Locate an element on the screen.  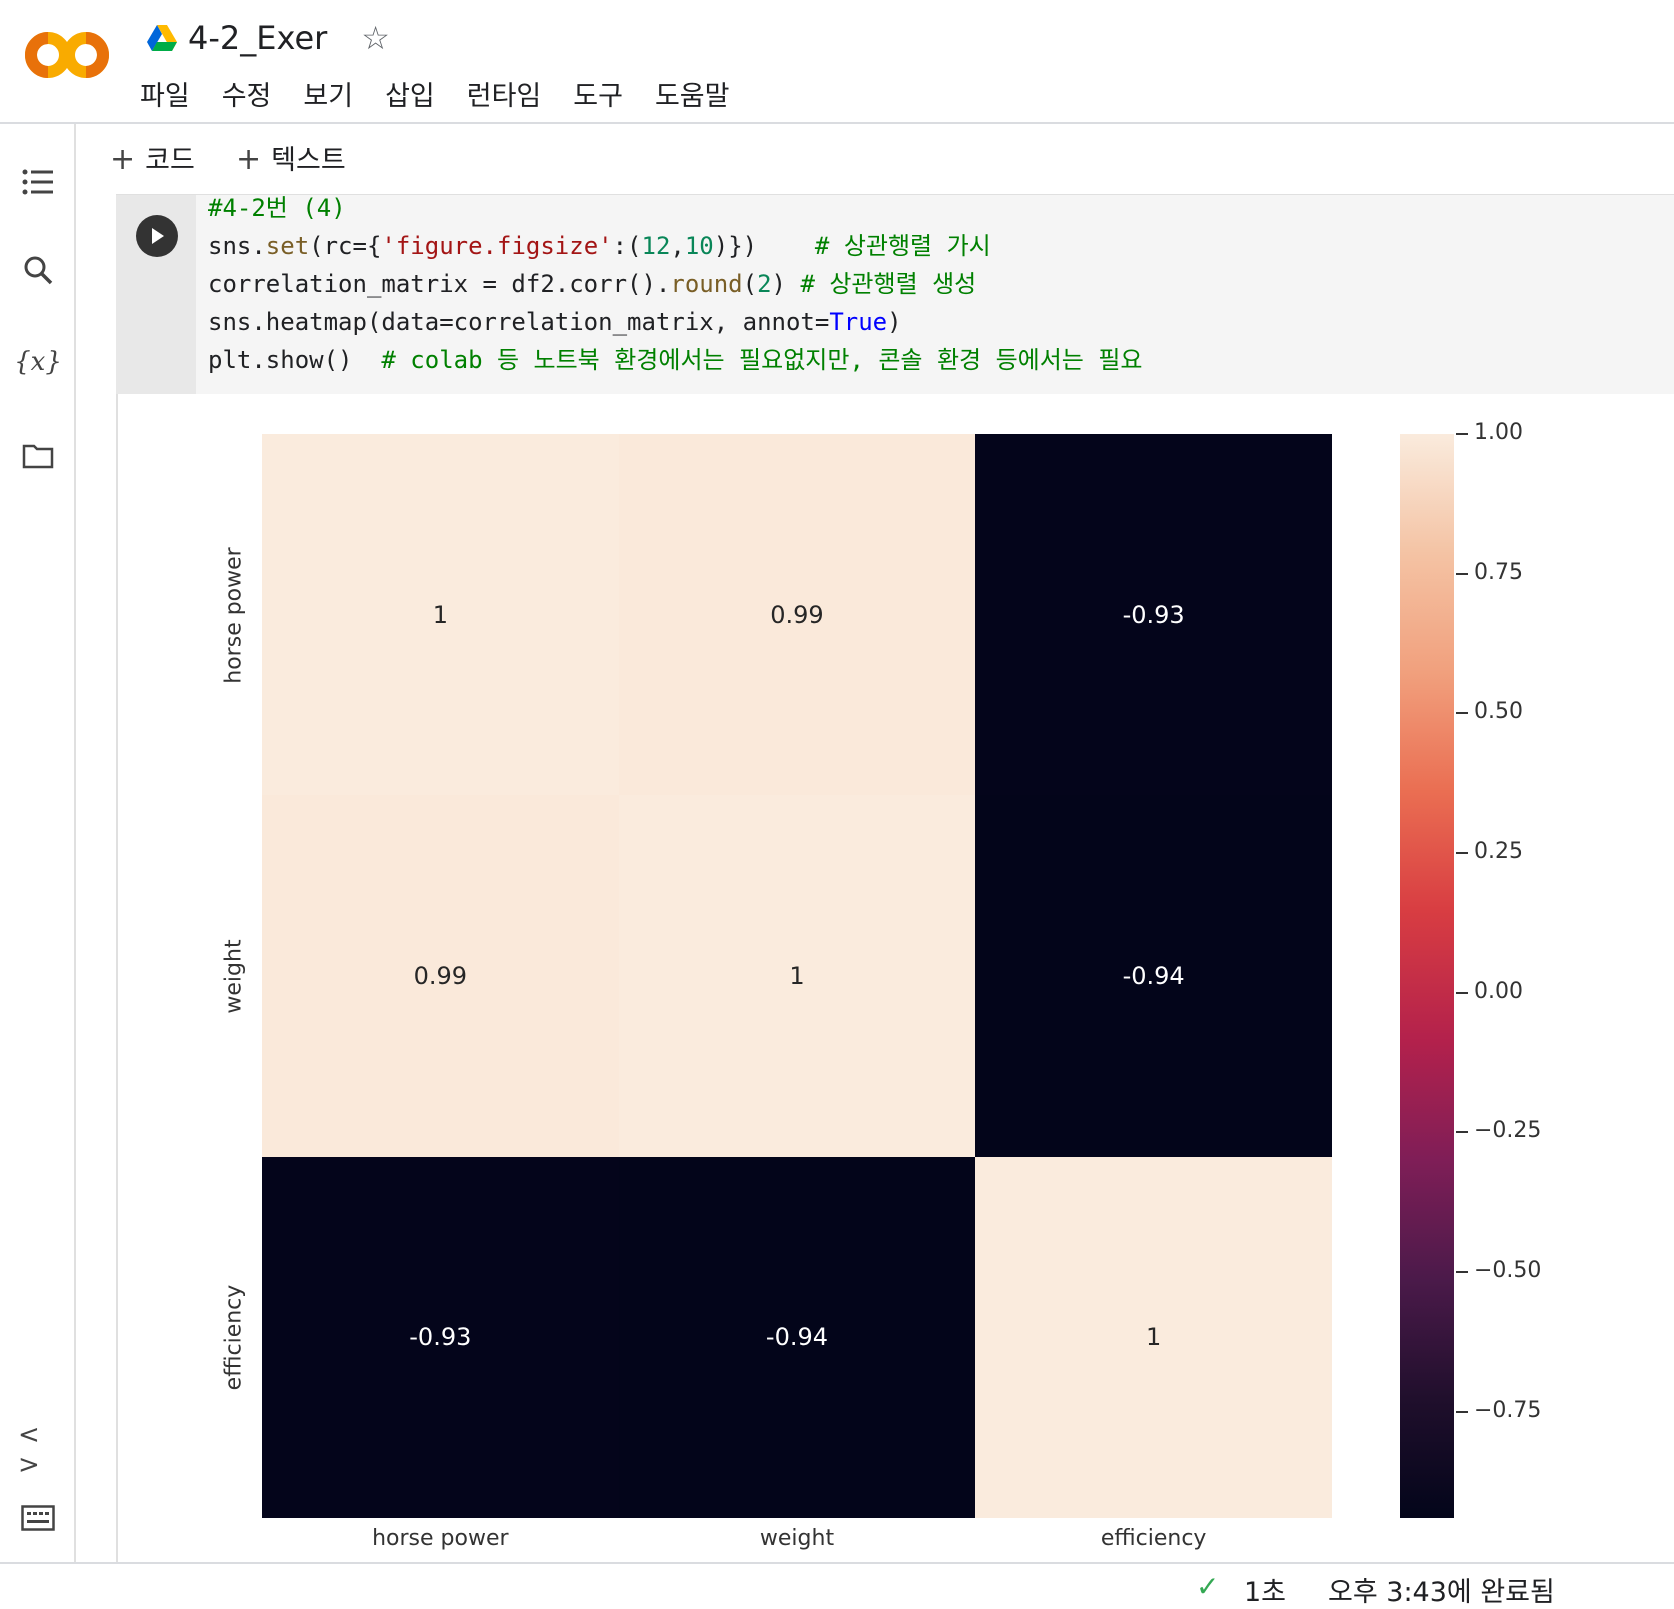
menu-file: 파일 is located at coordinates (165, 96).